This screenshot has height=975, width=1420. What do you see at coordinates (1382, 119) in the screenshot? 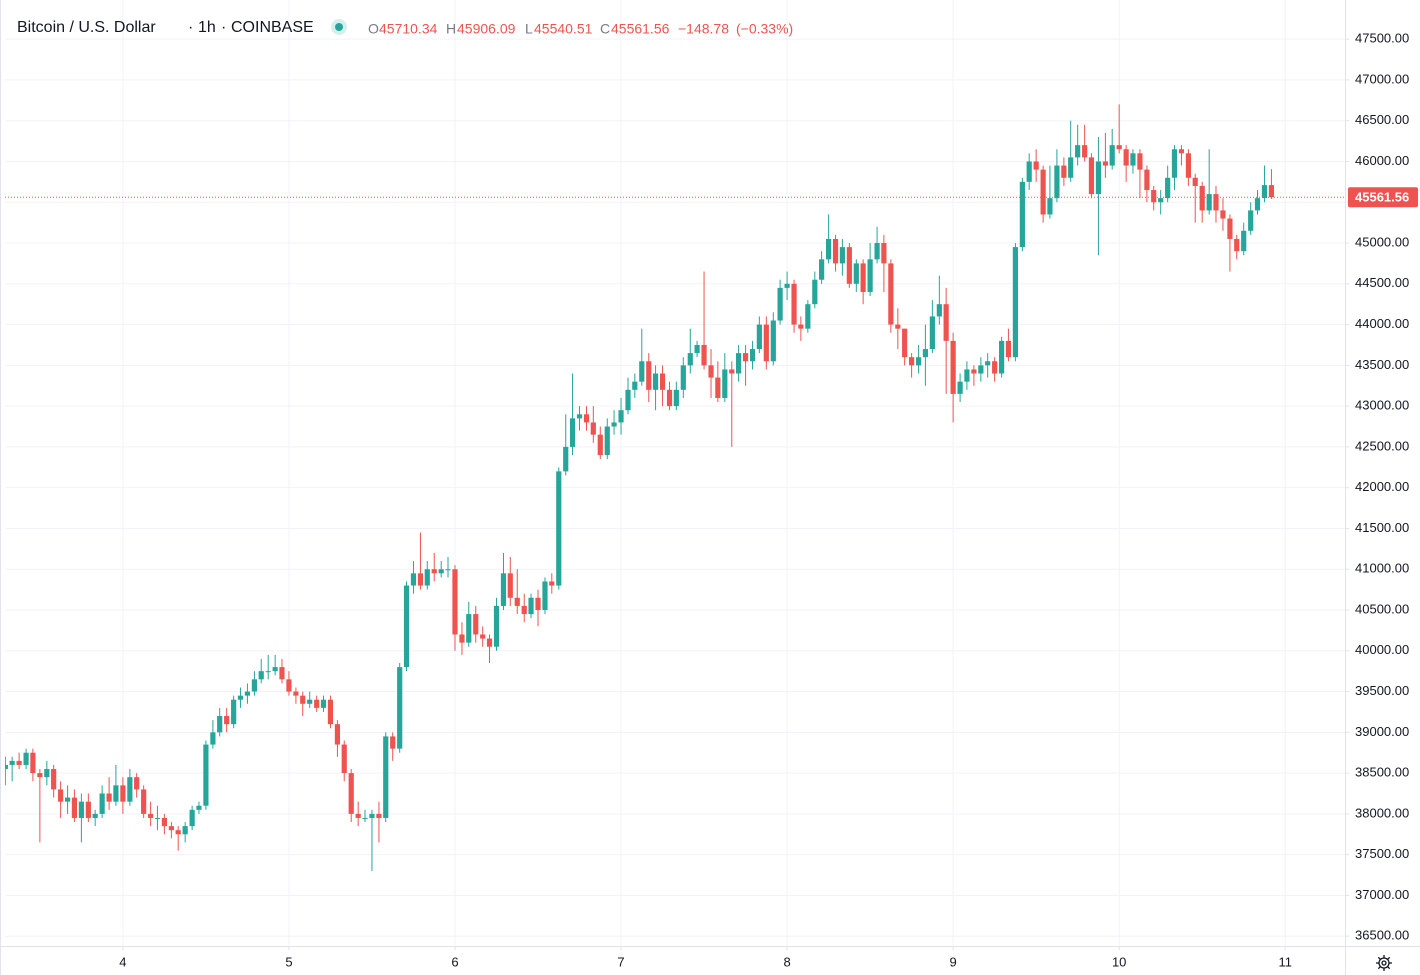
I see `y-tick-label: 46500.00` at bounding box center [1382, 119].